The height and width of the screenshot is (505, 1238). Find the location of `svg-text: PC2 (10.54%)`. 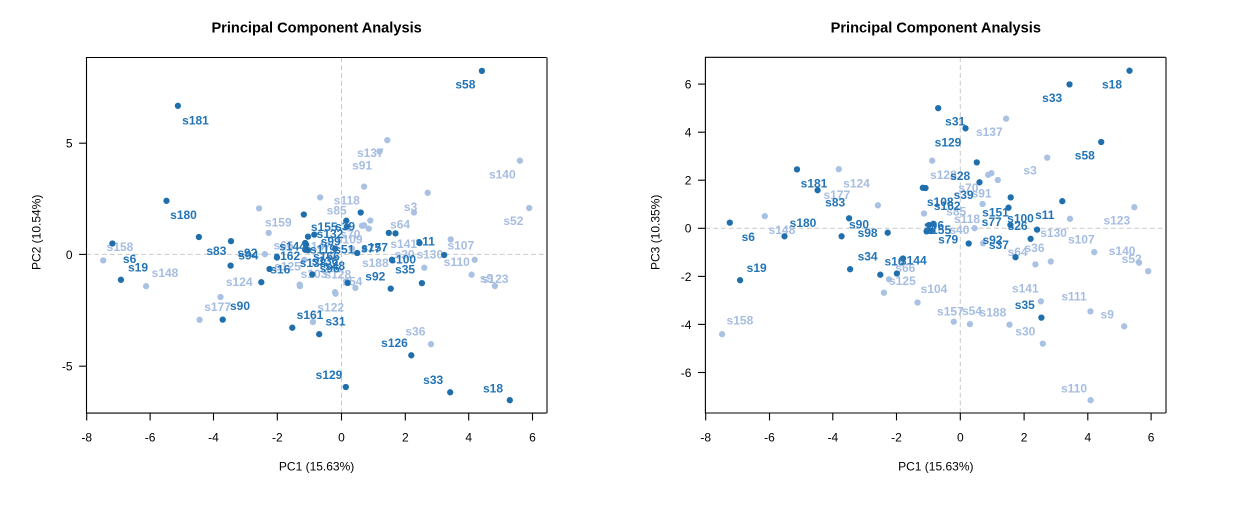

svg-text: PC2 (10.54%) is located at coordinates (36, 232).